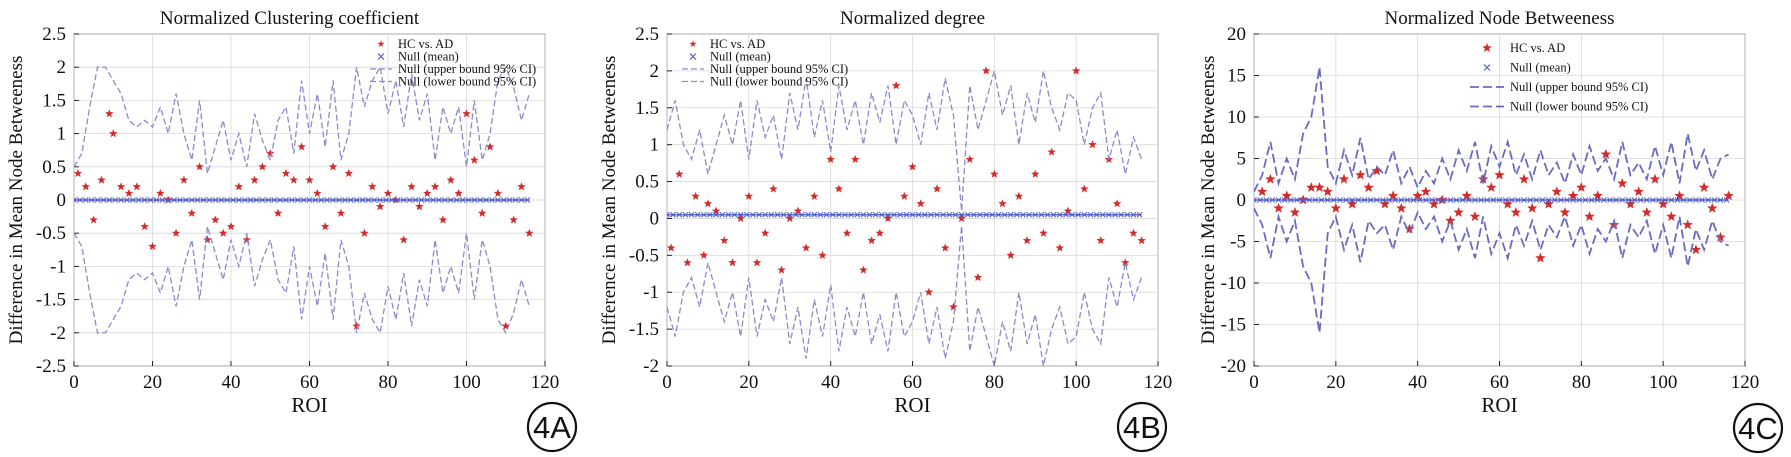 This screenshot has width=1791, height=457. I want to click on y-tick-label: 20, so click(1236, 34).